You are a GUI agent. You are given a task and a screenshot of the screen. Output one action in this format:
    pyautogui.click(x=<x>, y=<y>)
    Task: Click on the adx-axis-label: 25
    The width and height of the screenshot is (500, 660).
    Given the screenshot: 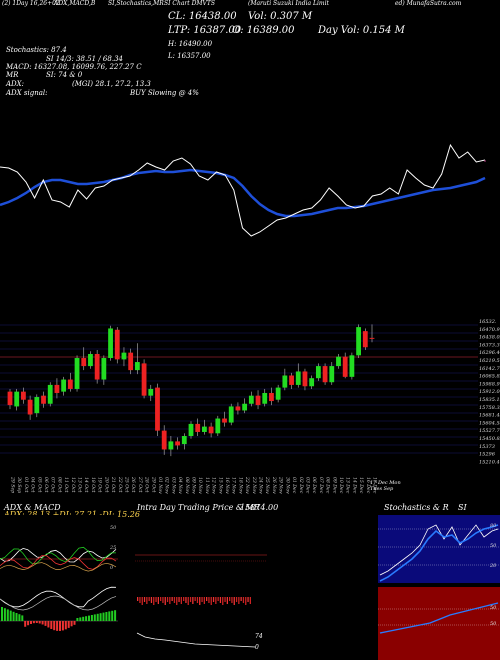 What is the action you would take?
    pyautogui.click(x=112, y=548)
    